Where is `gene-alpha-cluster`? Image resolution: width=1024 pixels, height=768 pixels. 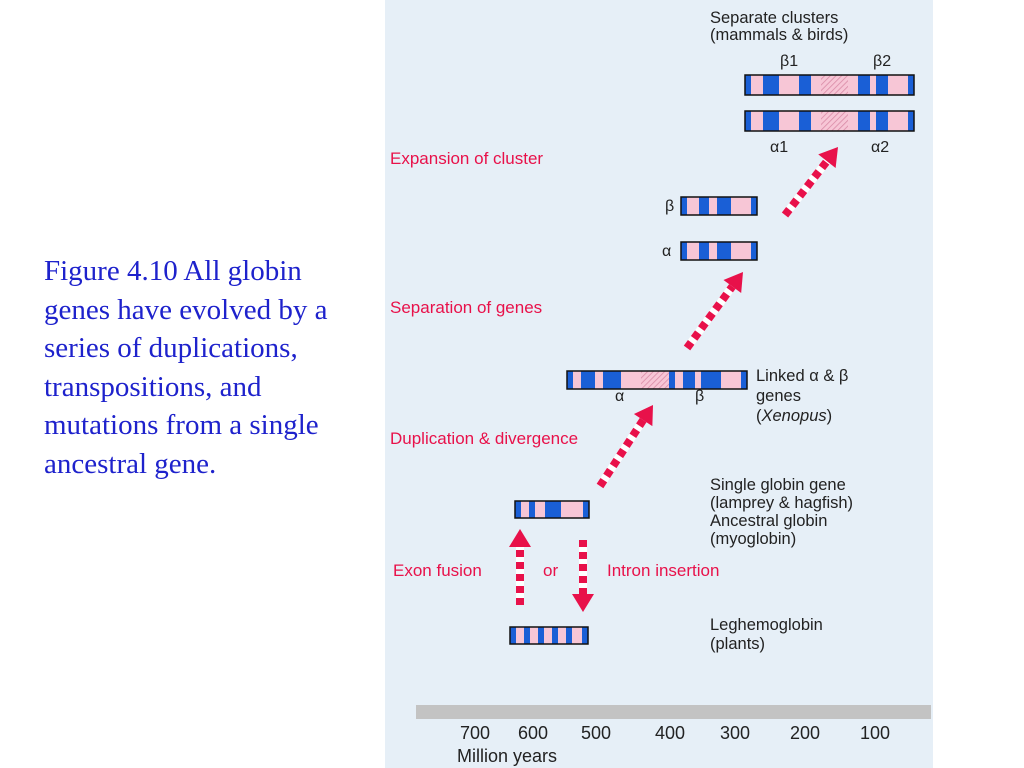
gene-alpha-cluster is located at coordinates (829, 121).